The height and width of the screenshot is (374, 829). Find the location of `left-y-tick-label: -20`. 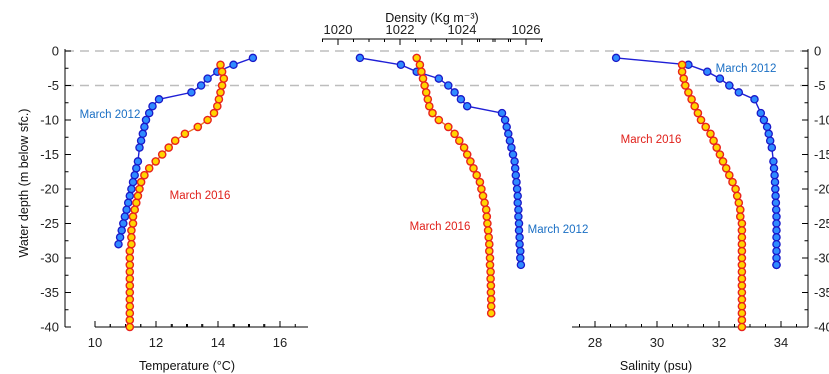

left-y-tick-label: -20 is located at coordinates (49, 189).